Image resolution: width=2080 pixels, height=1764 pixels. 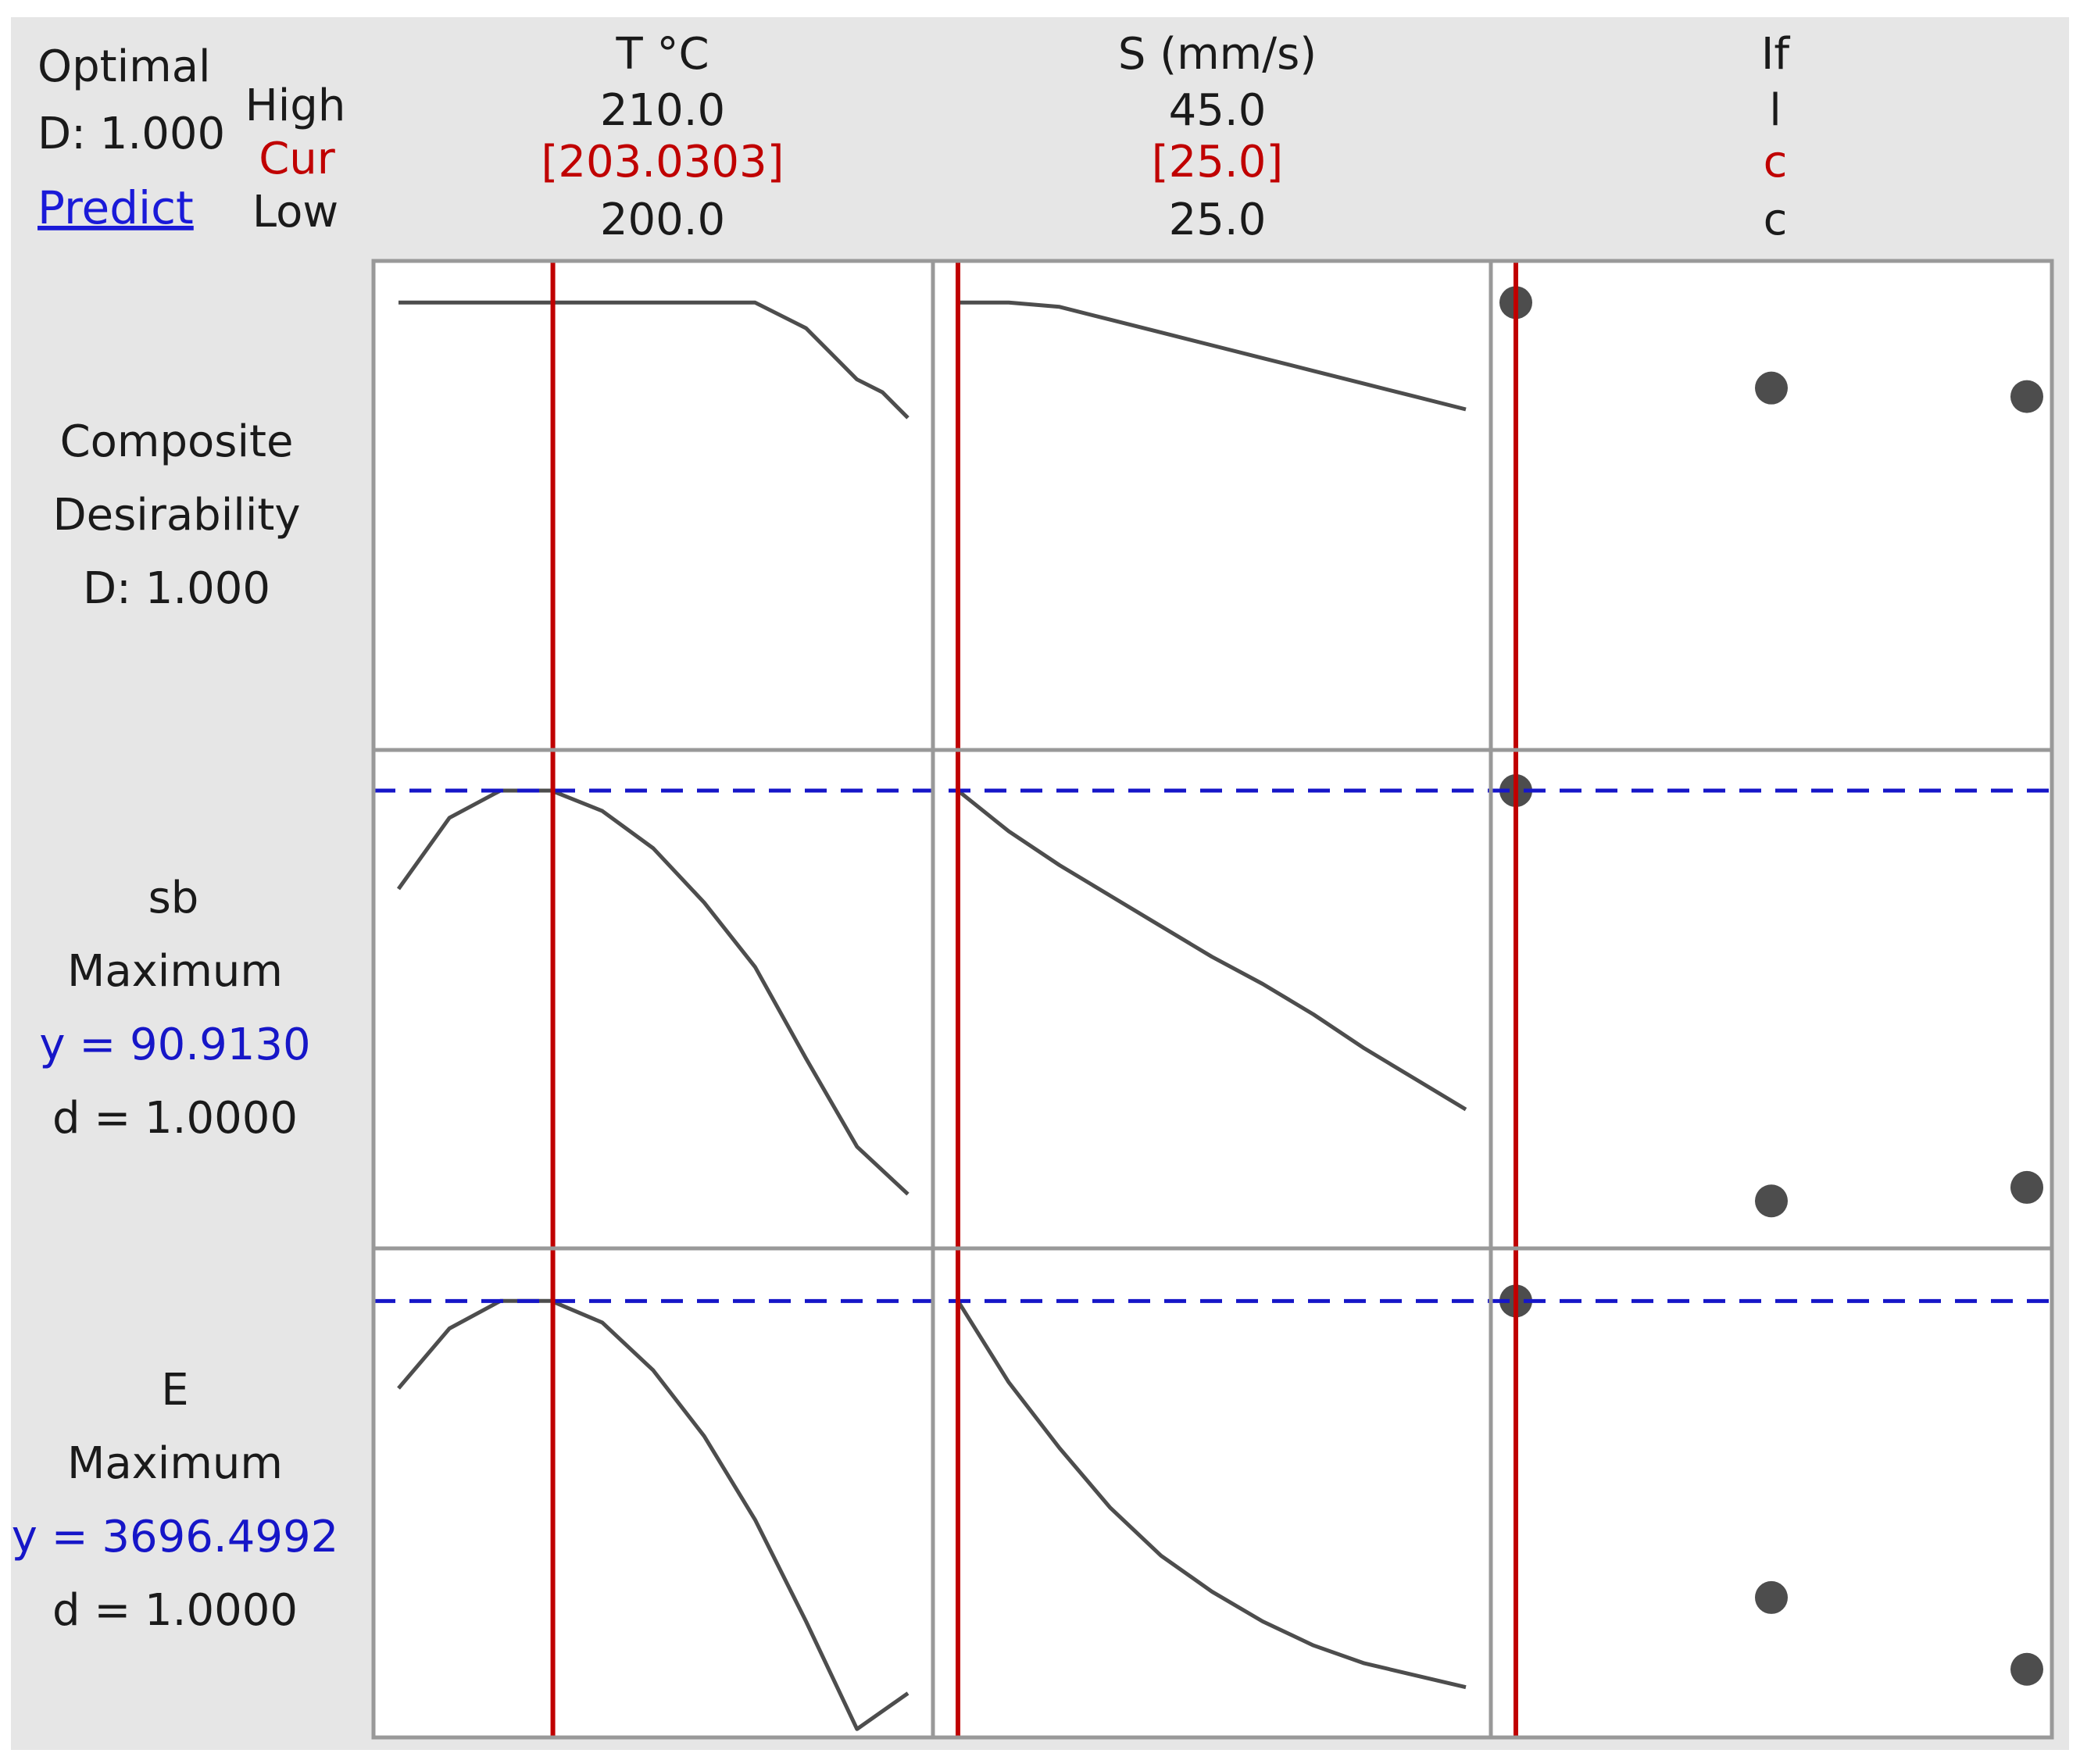 I want to click on high-row-label: High, so click(x=295, y=106).